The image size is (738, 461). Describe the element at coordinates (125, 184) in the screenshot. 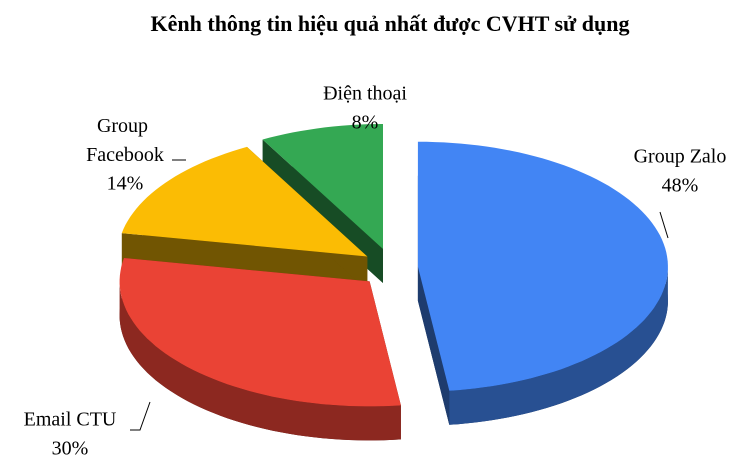

I see `data-label: 14%` at that location.